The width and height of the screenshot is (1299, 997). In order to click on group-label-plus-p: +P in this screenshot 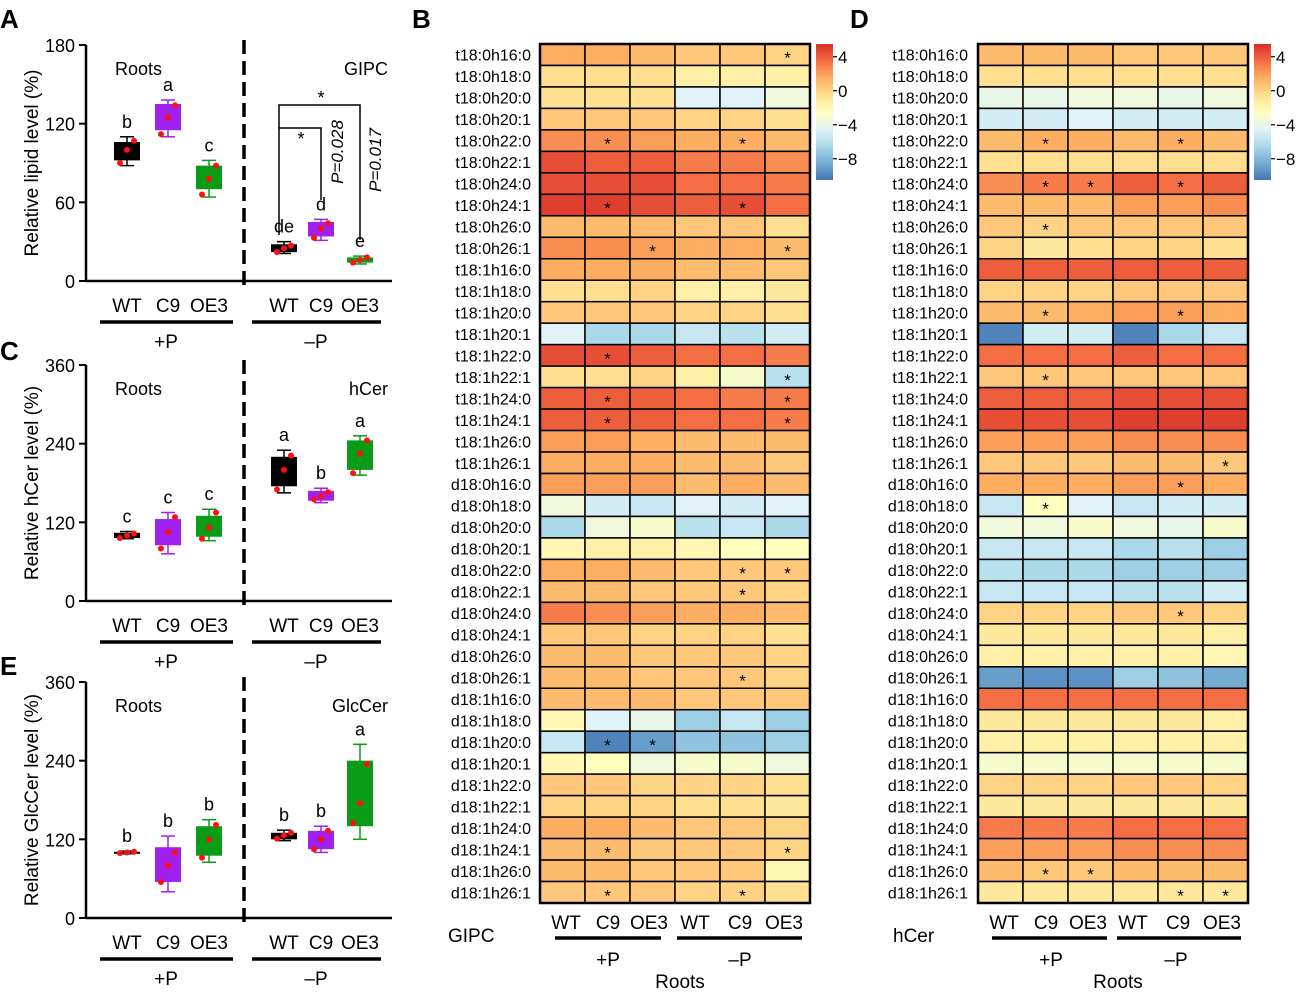, I will do `click(166, 979)`.